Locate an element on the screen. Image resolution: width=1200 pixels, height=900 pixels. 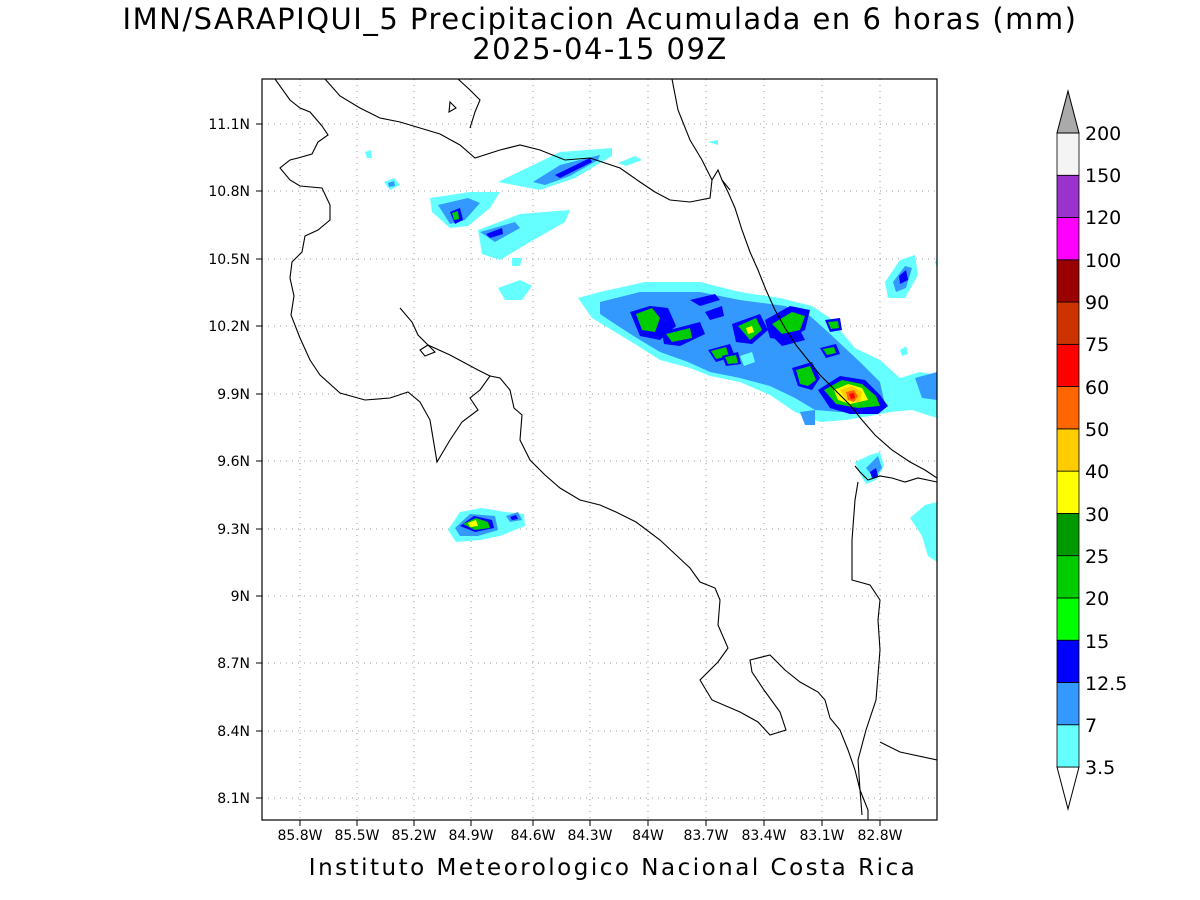
rain-cell-northeast is located at coordinates (911, 305).